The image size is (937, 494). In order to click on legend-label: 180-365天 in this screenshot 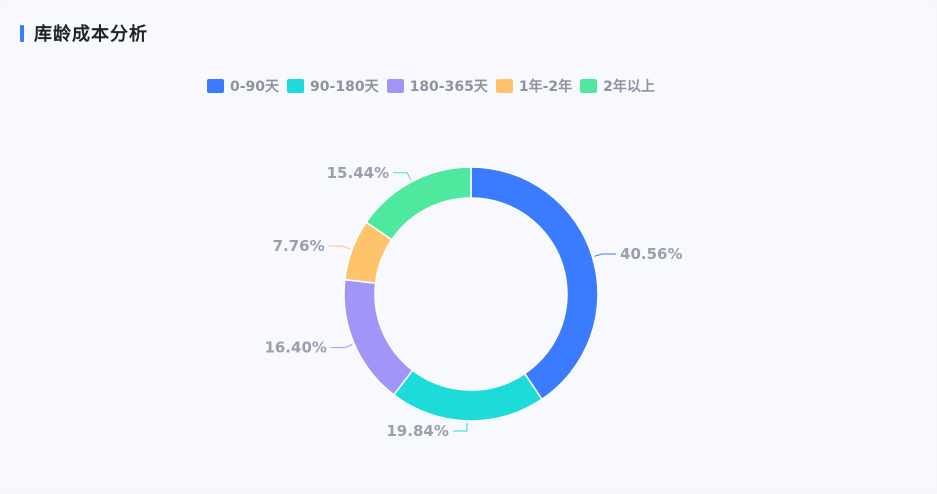, I will do `click(448, 87)`.